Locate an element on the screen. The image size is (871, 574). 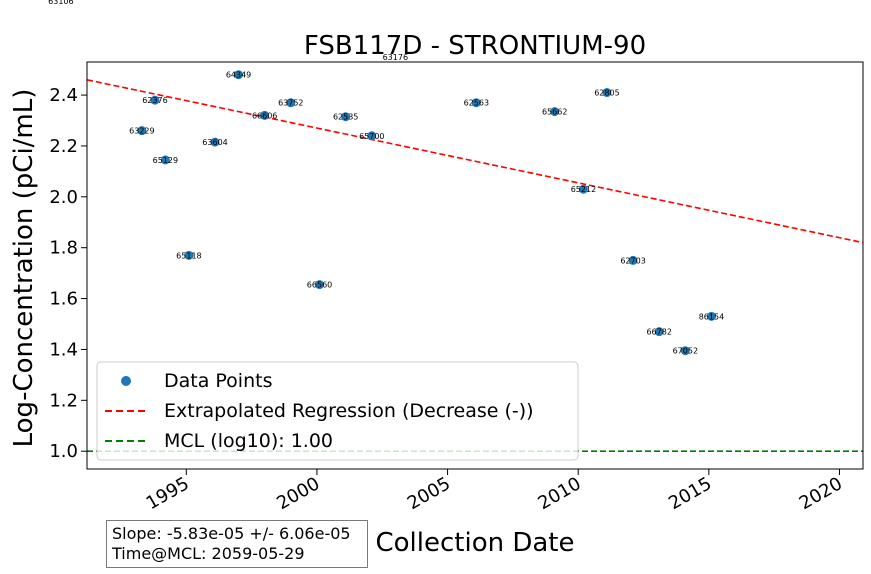
outside-point-label: 63176 is located at coordinates (395, 57).